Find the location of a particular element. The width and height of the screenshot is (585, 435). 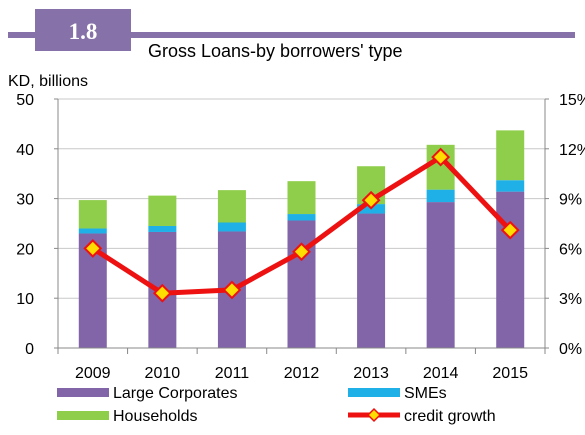

legend-large-corporates-swatch is located at coordinates (83, 392).